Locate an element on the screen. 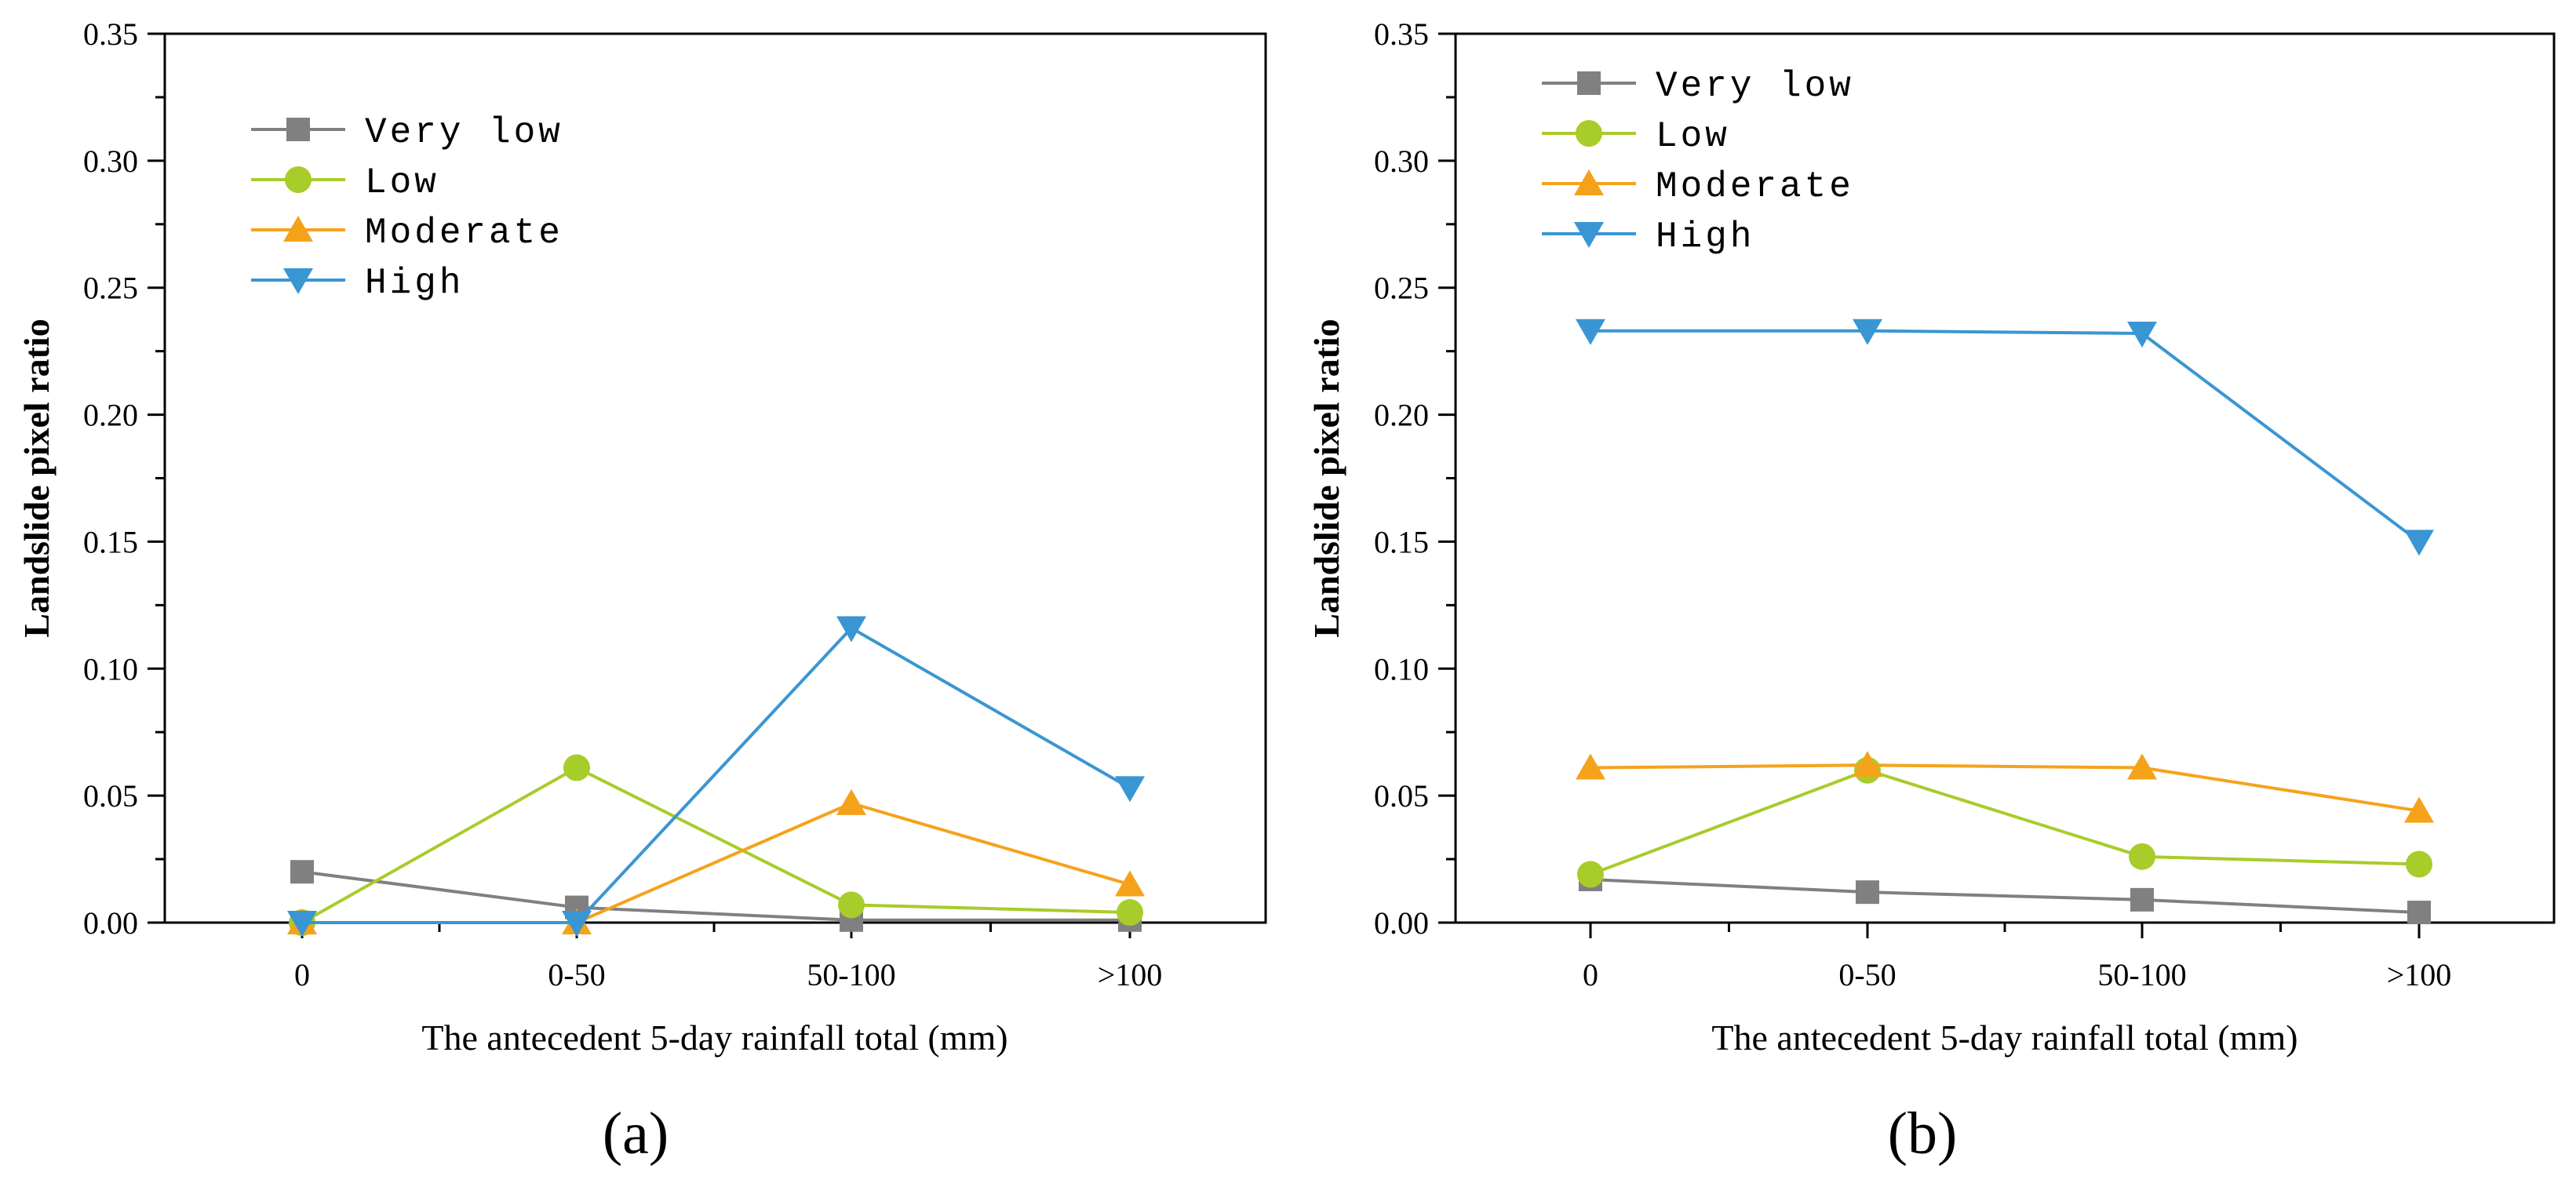 This screenshot has width=2576, height=1187. series-moderate is located at coordinates (2005, 787).